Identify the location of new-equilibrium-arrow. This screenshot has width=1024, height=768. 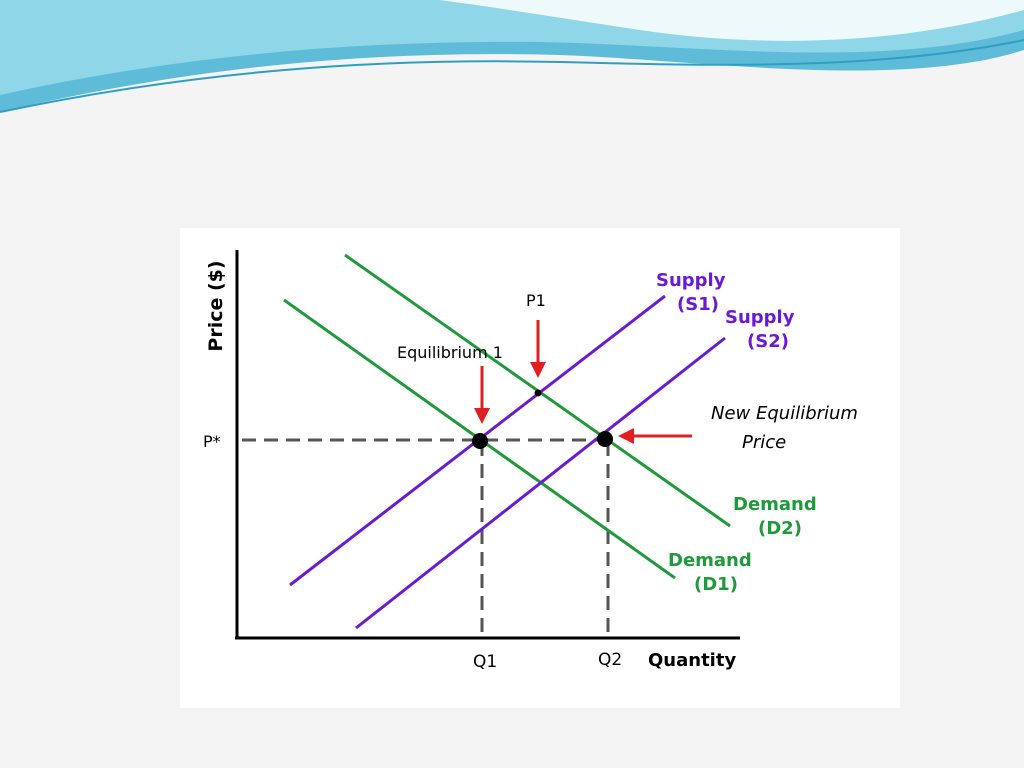
(655, 436).